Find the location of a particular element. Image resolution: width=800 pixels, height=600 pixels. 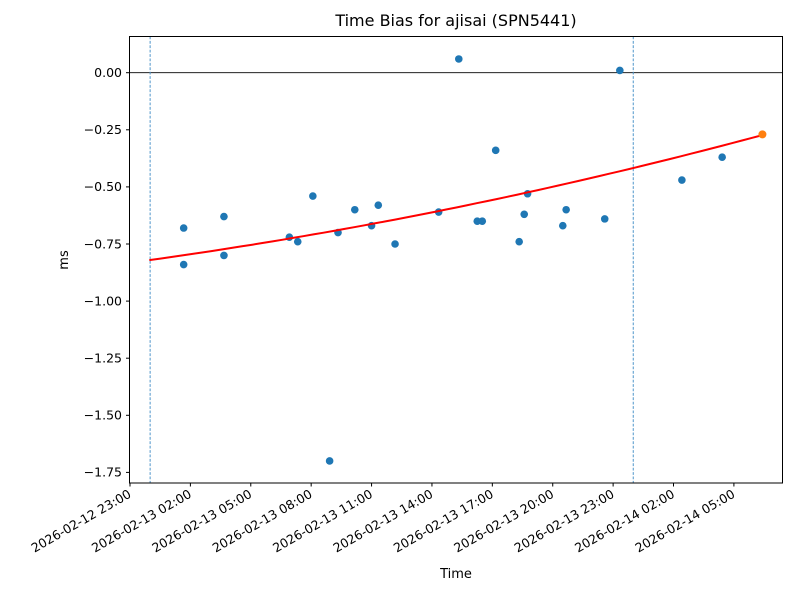

chart-title: Time Bias for ajisai (SPN5441) is located at coordinates (455, 20).